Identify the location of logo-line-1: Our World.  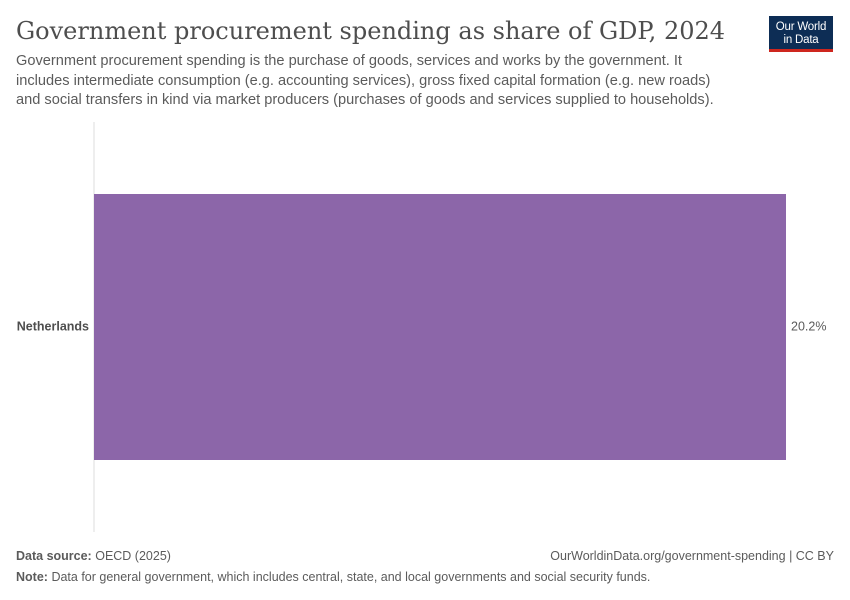
(801, 27).